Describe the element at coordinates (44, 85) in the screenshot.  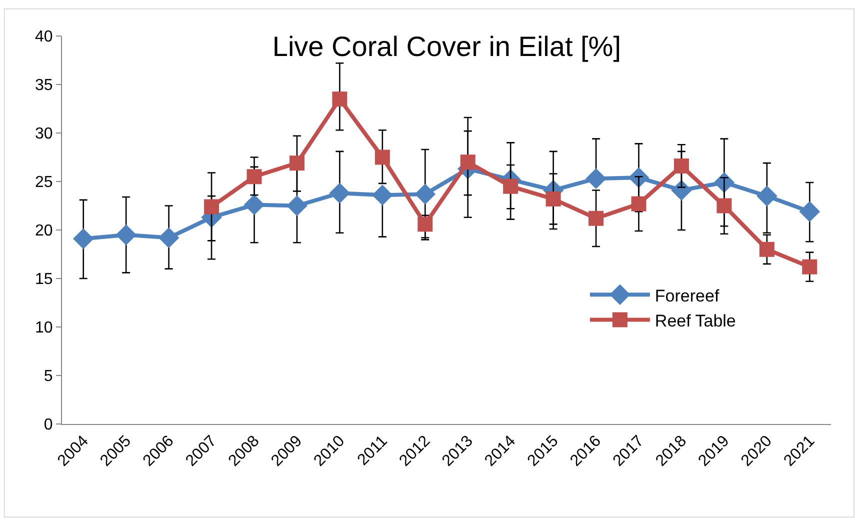
I see `y-tick-label: 35` at that location.